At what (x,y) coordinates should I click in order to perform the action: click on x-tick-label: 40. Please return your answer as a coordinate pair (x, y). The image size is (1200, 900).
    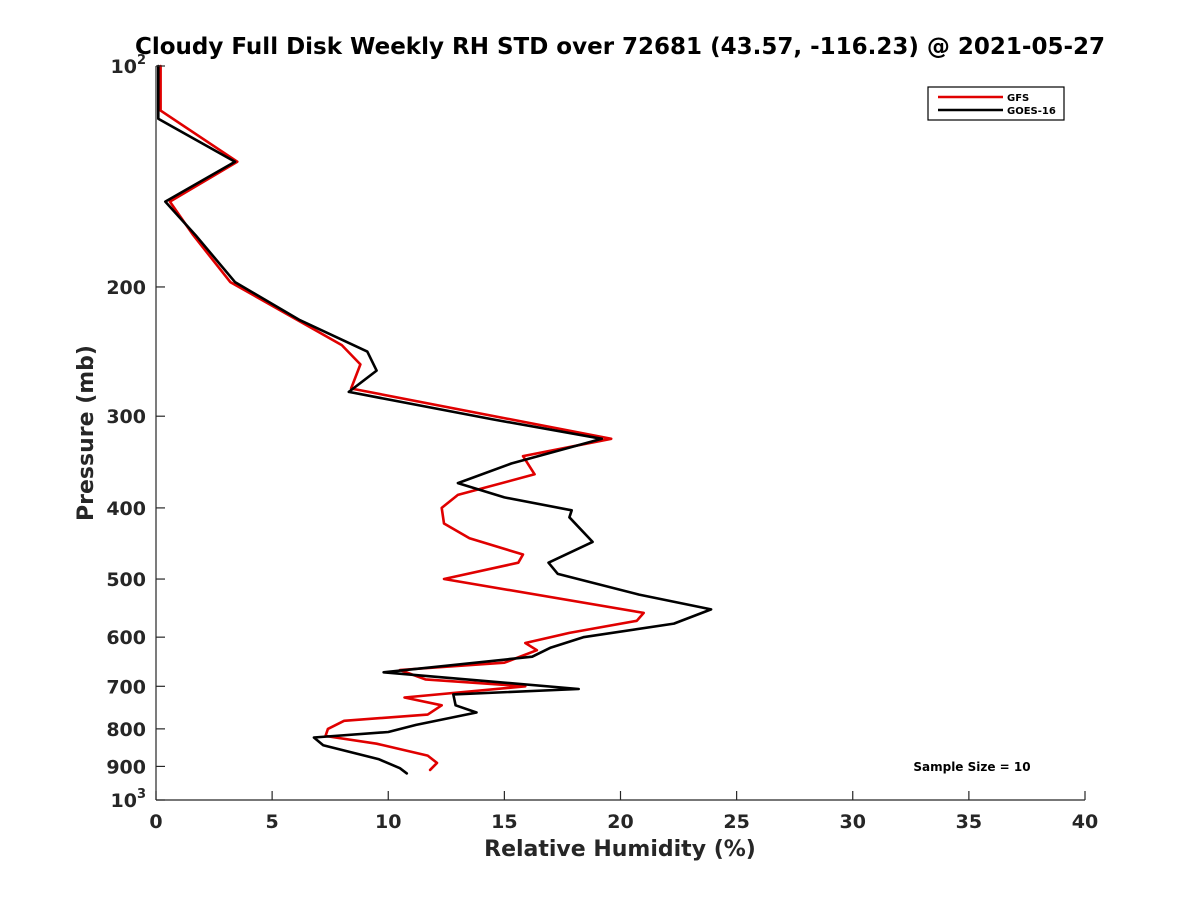
    Looking at the image, I should click on (1085, 822).